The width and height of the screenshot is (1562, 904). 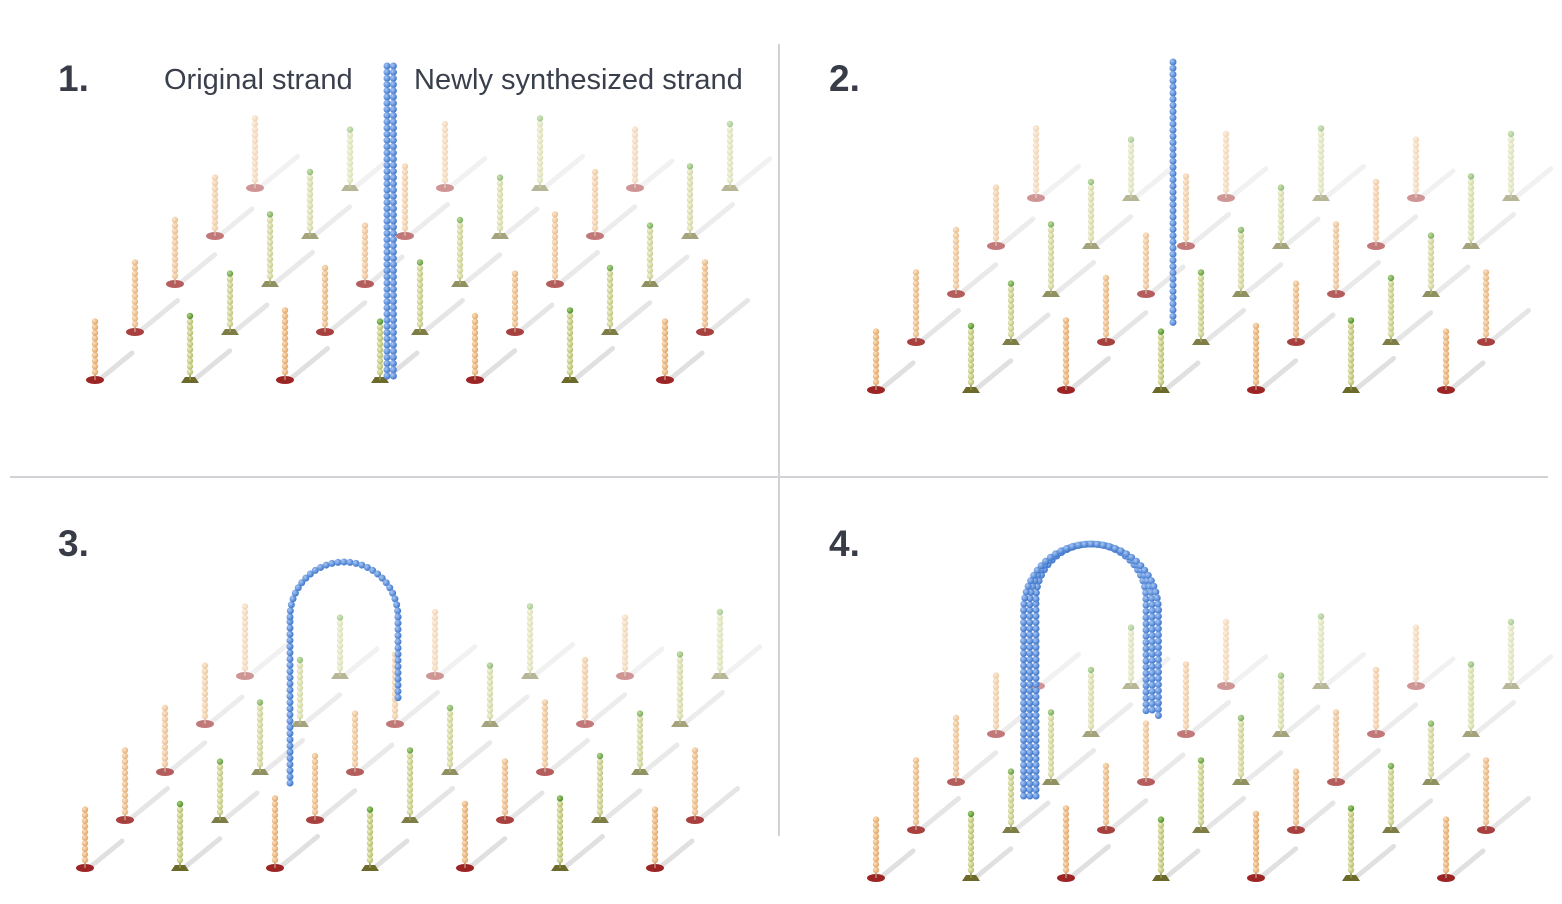 What do you see at coordinates (258, 80) in the screenshot?
I see `original-strand-label: Original strand` at bounding box center [258, 80].